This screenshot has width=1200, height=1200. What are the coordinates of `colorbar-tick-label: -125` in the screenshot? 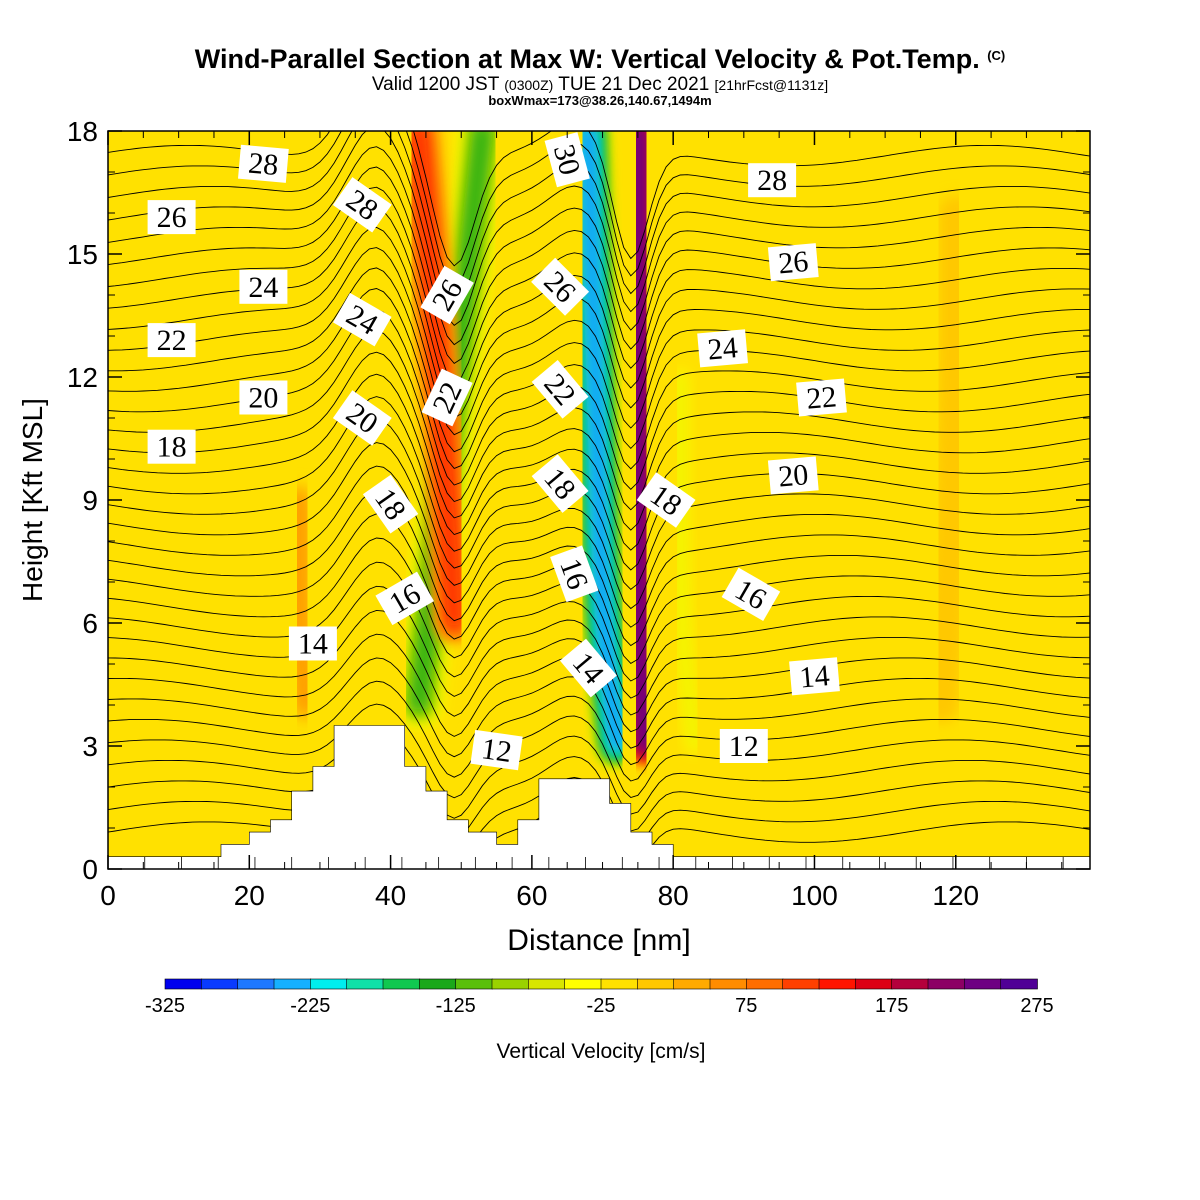 It's located at (456, 1006).